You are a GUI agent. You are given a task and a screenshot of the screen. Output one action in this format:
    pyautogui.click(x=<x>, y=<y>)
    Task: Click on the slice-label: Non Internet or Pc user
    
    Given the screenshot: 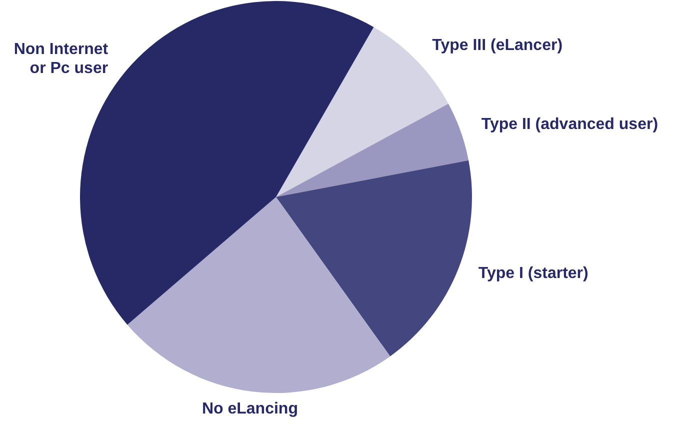 What is the action you would take?
    pyautogui.click(x=61, y=58)
    